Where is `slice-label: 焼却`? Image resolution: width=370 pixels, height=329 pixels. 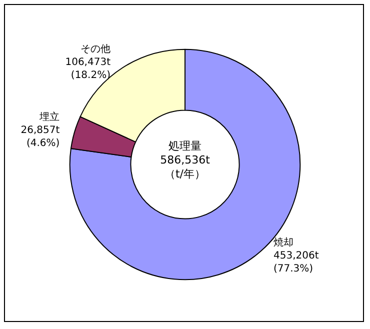
slice-label: 焼却 is located at coordinates (283, 242).